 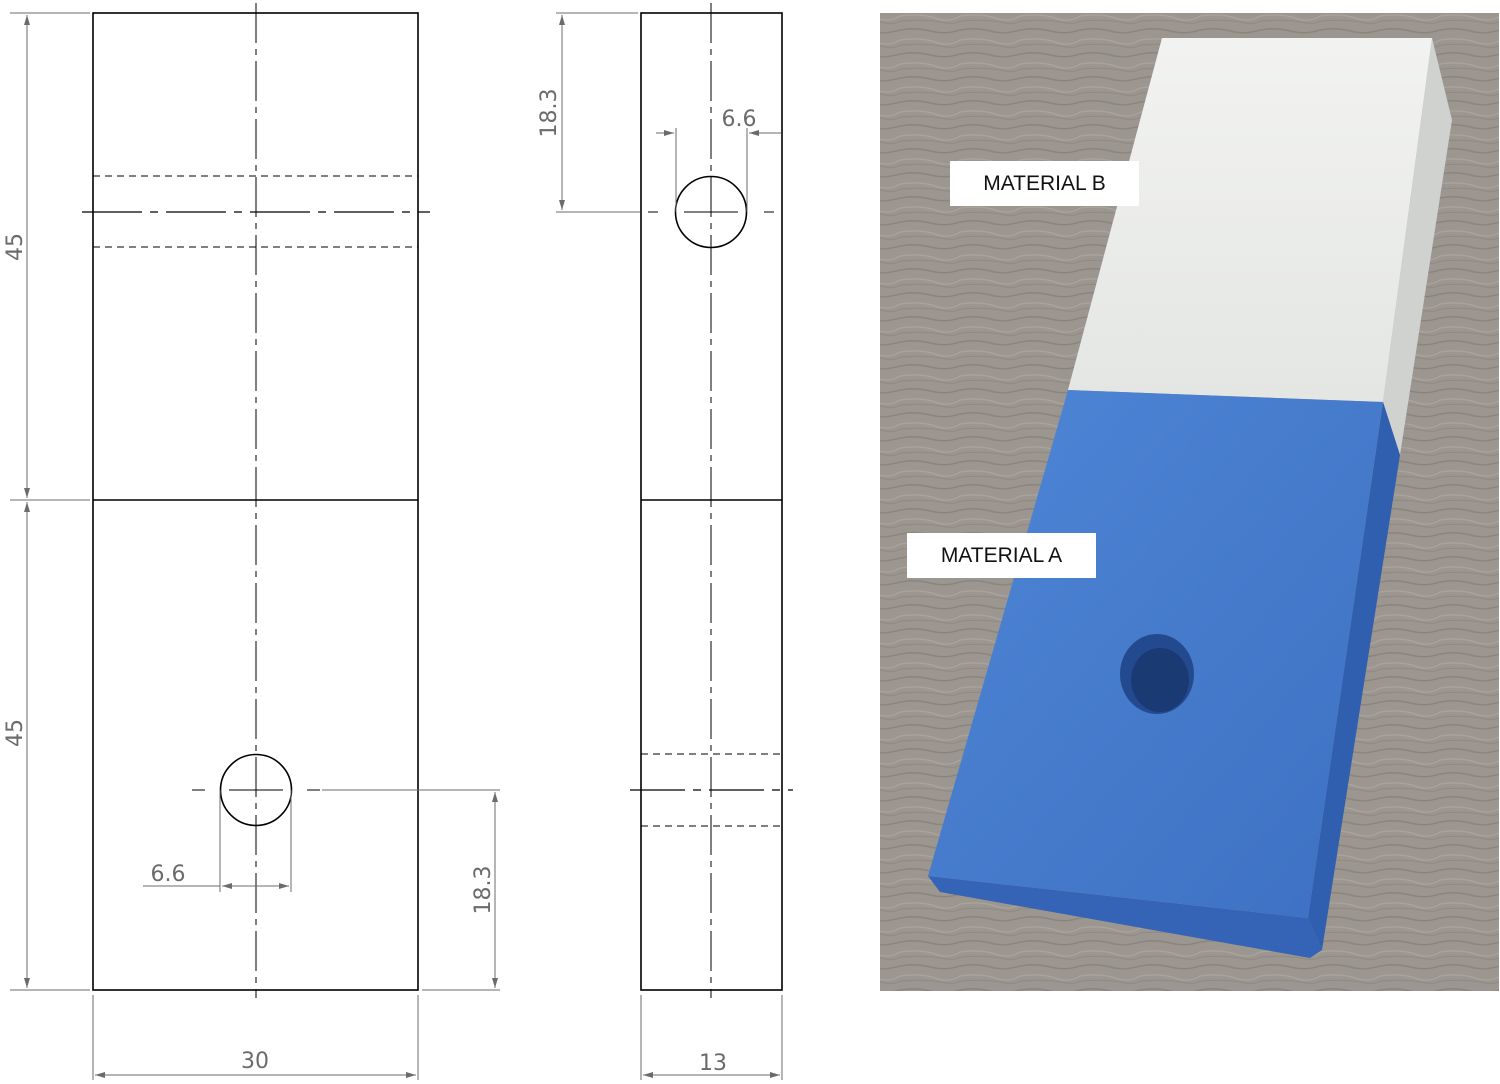 I want to click on front-width-label: 30, so click(x=255, y=1061).